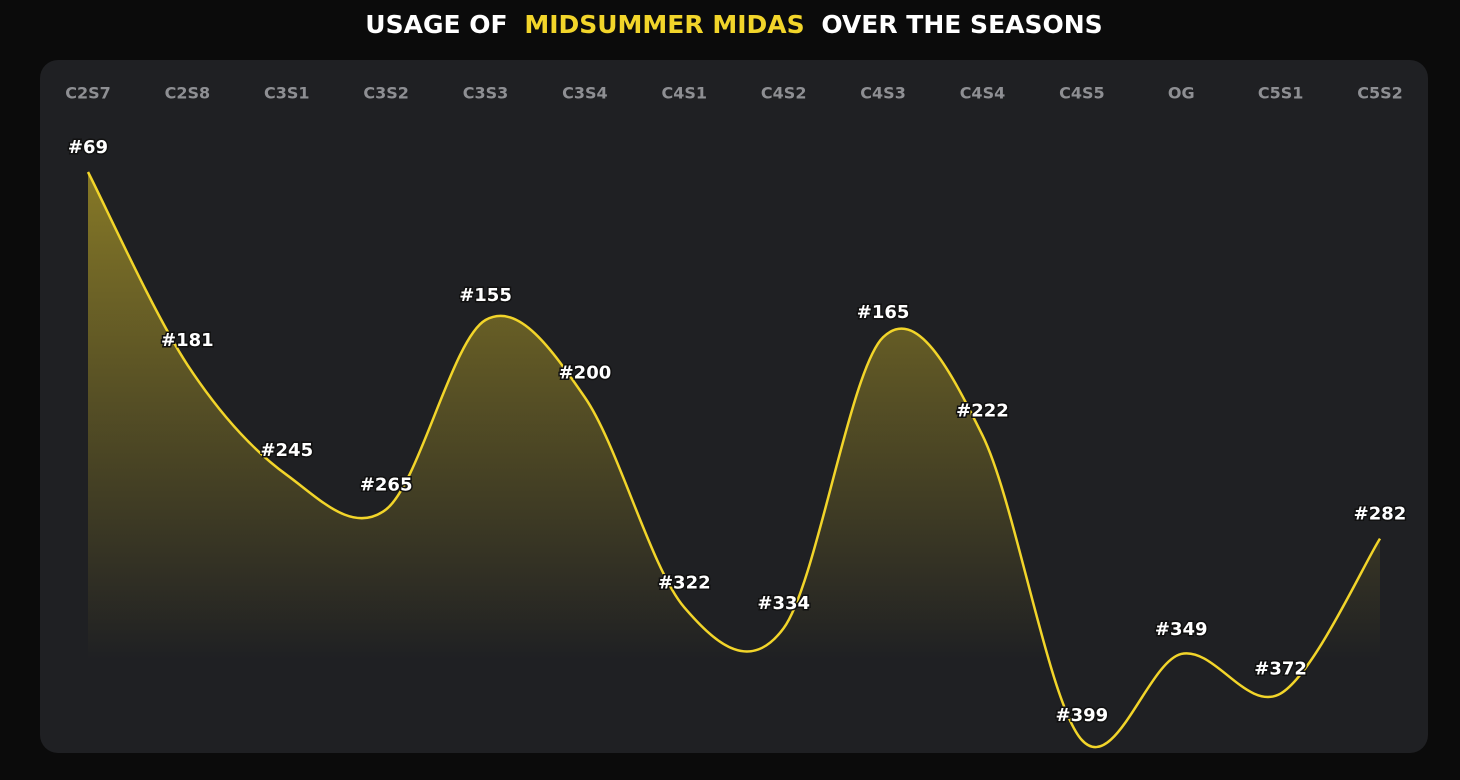 This screenshot has height=780, width=1460. Describe the element at coordinates (982, 410) in the screenshot. I see `data-label: #222` at that location.